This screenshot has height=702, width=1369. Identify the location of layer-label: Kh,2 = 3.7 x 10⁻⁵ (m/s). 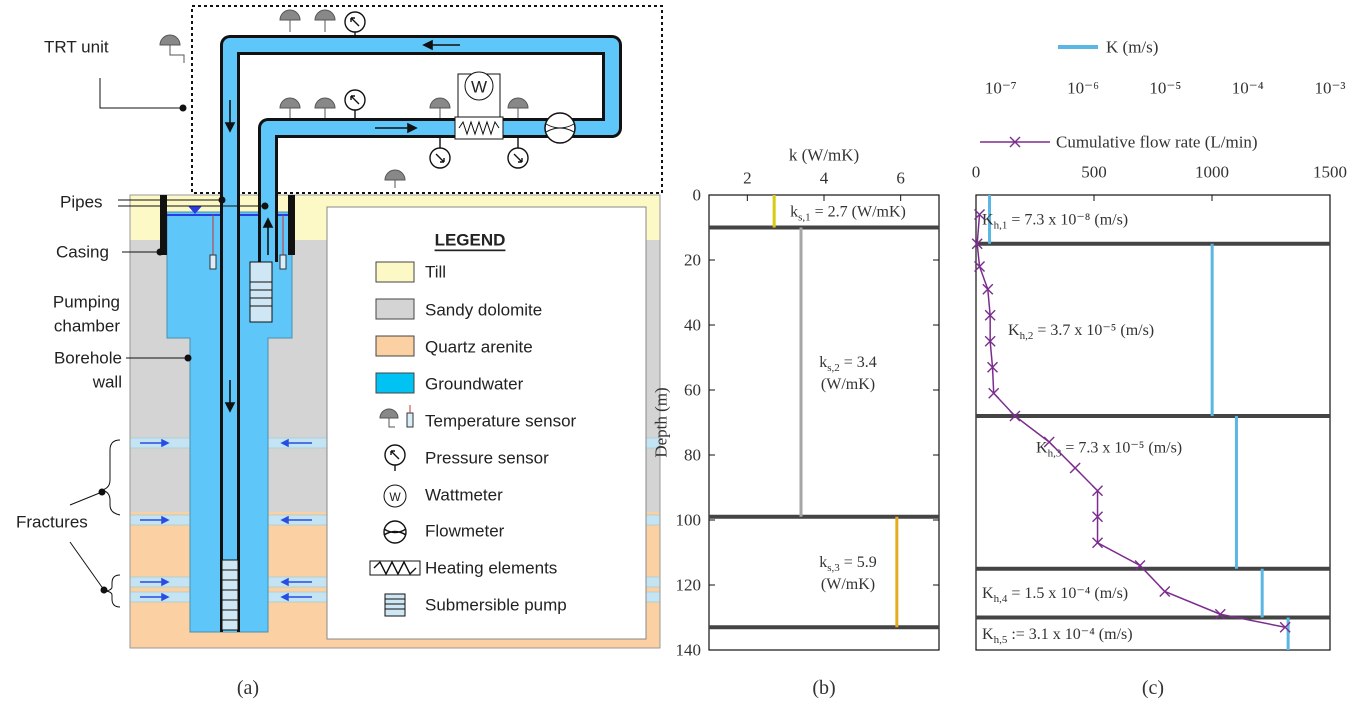
(1081, 331).